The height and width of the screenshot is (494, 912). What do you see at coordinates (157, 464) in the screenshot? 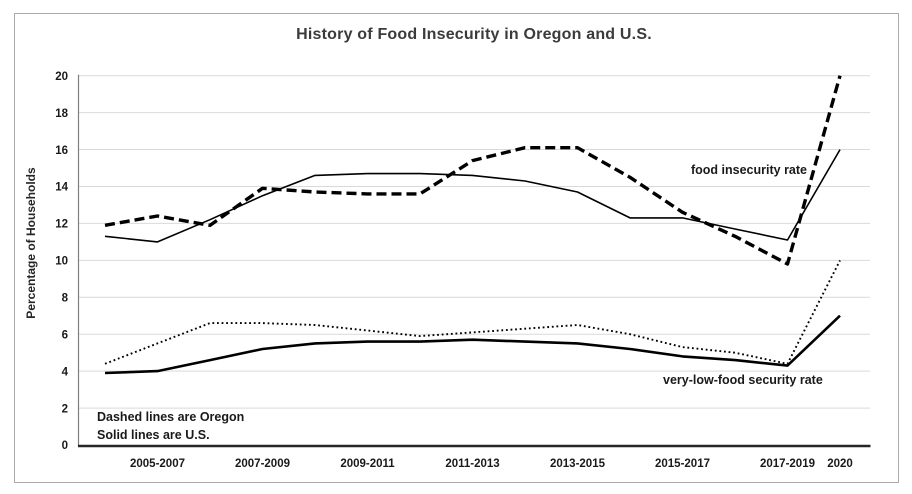
I see `x-tick-label: 2005-2007` at bounding box center [157, 464].